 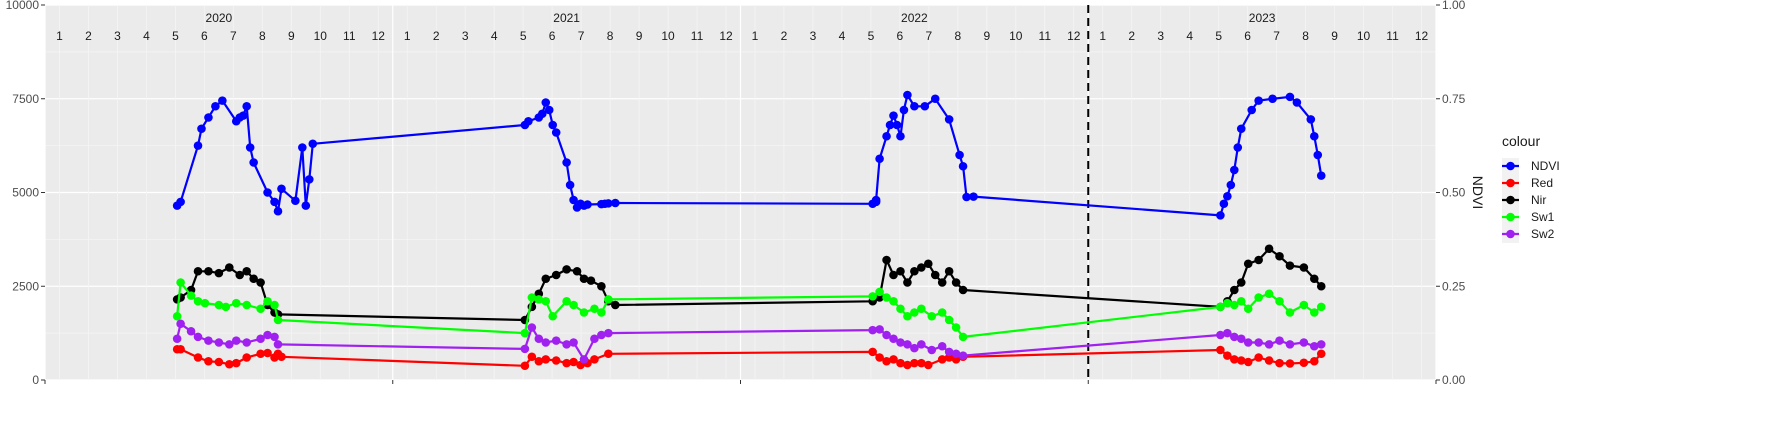 I want to click on series-line-nir, so click(x=749, y=284).